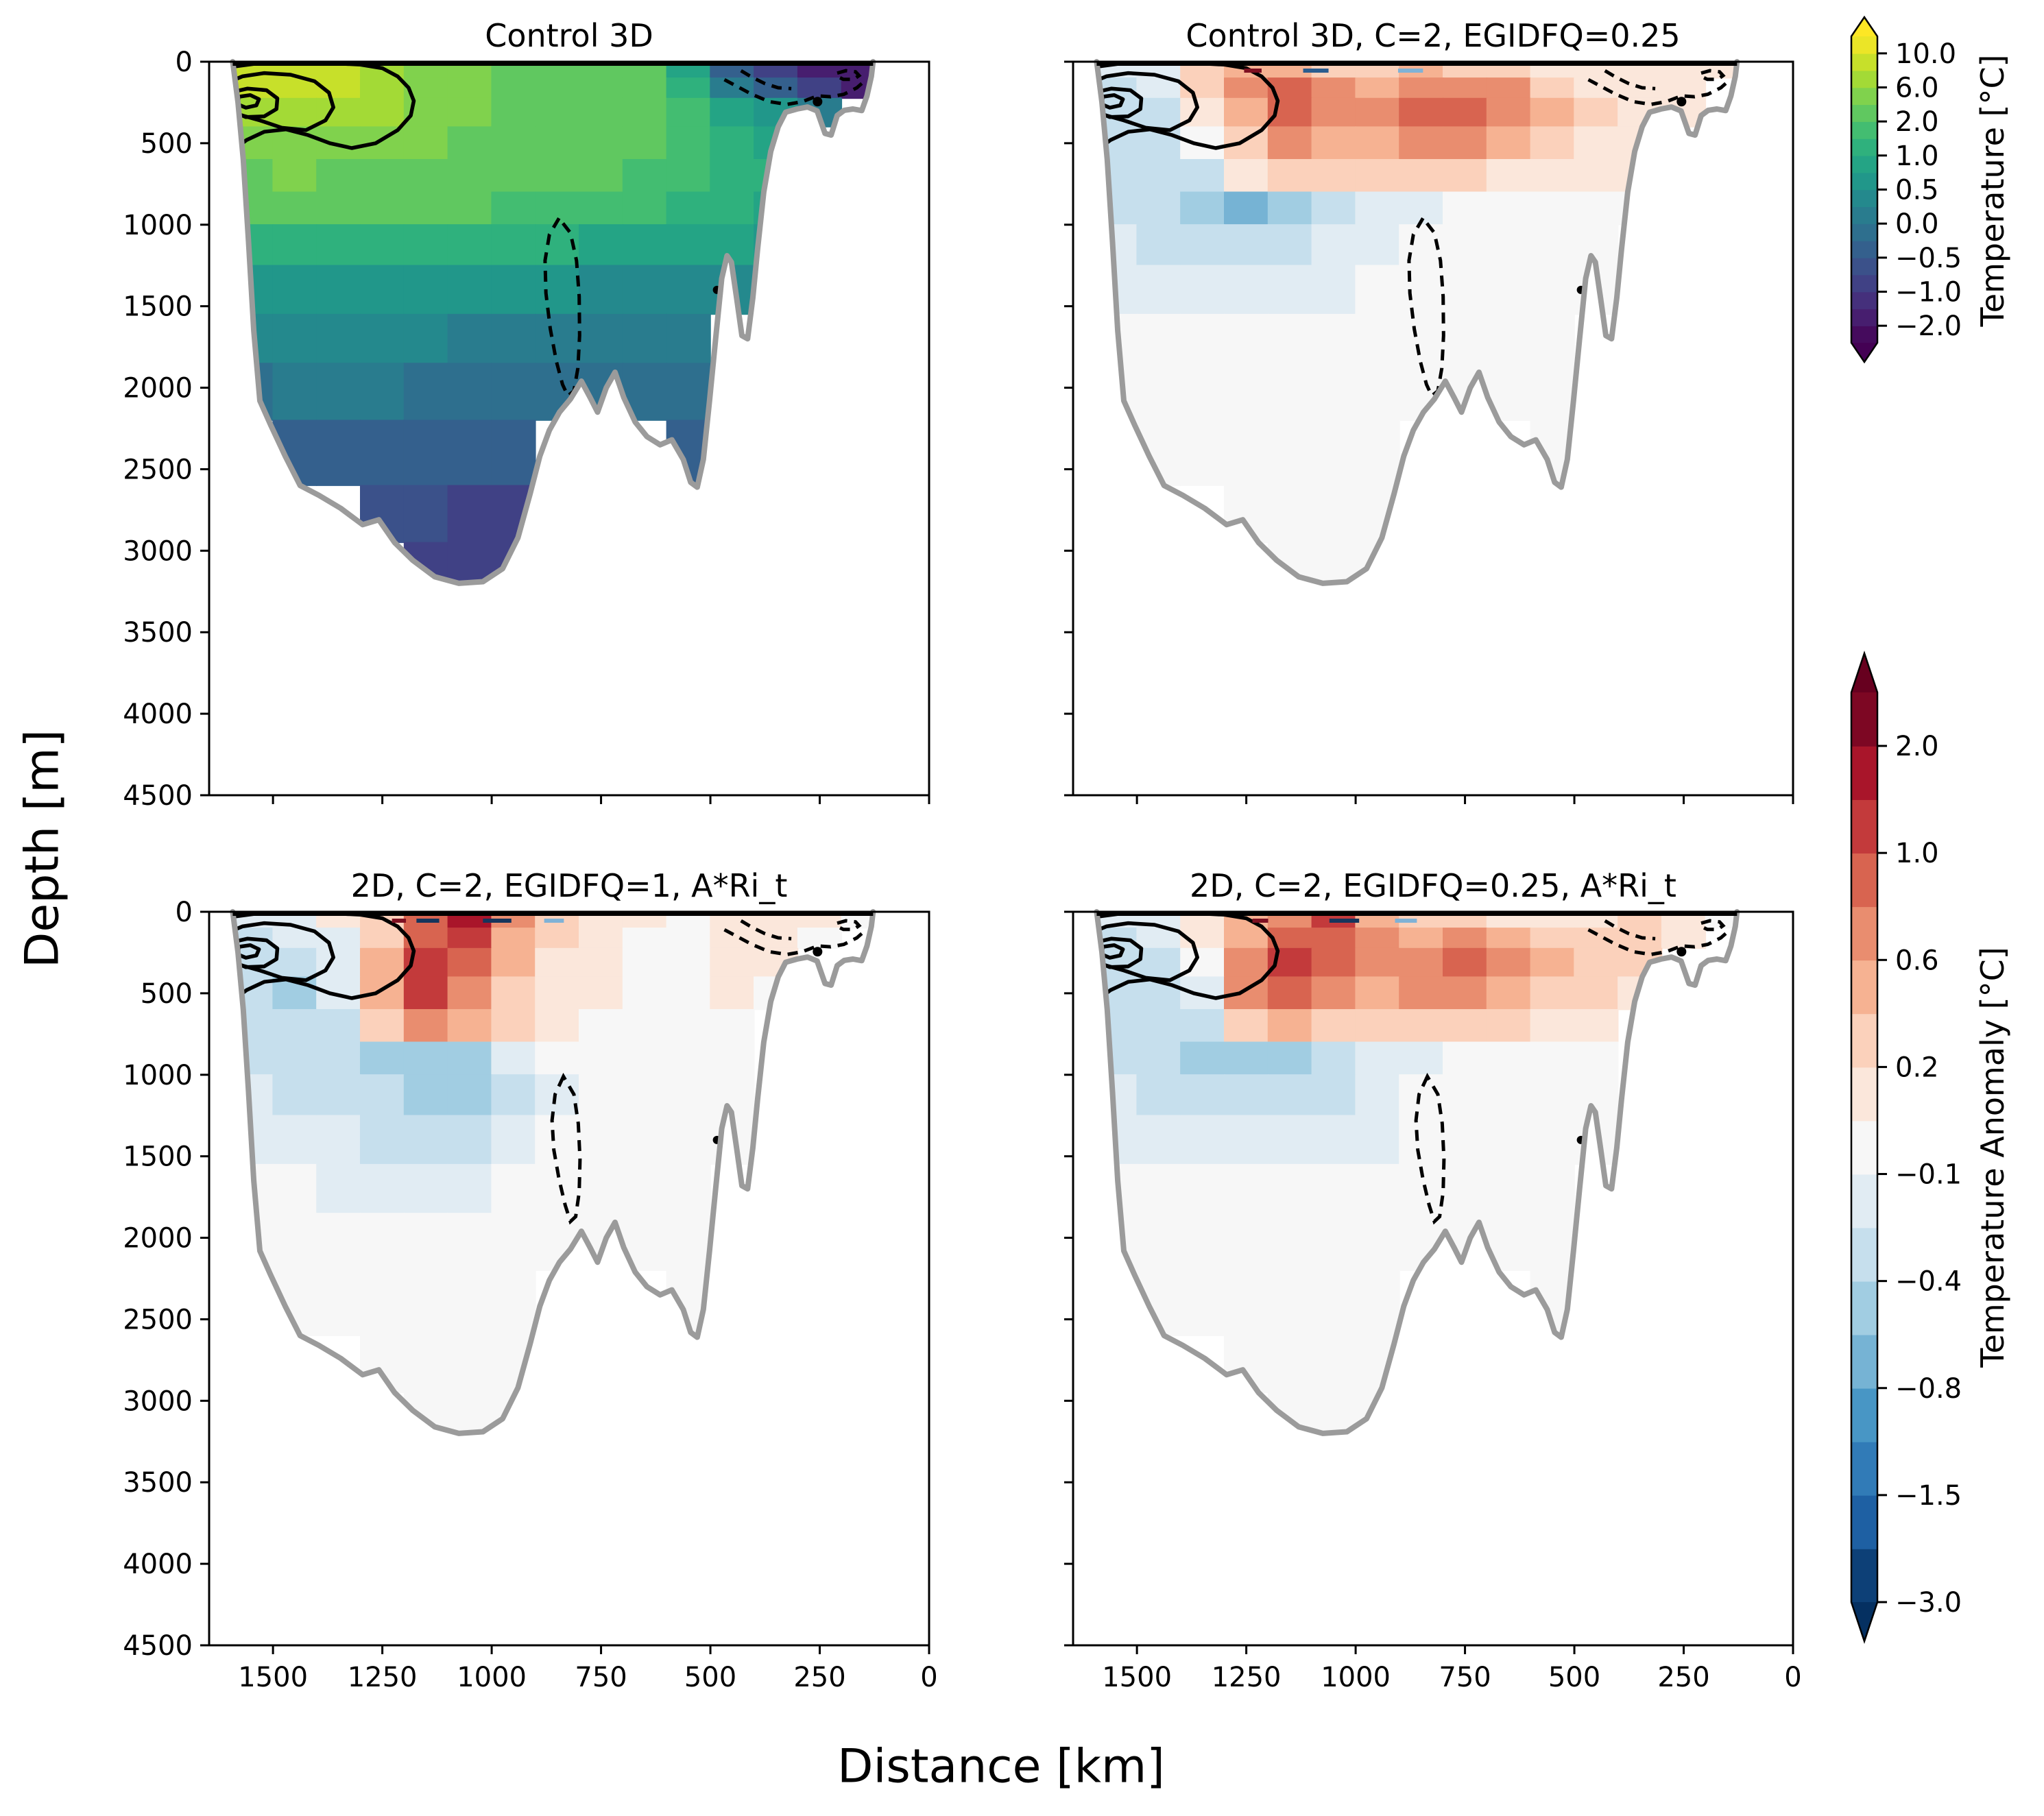 Image resolution: width=2044 pixels, height=1816 pixels. I want to click on panel-title: 2D, C=2, EGIDFQ=0.25, A*Ri_t, so click(1433, 885).